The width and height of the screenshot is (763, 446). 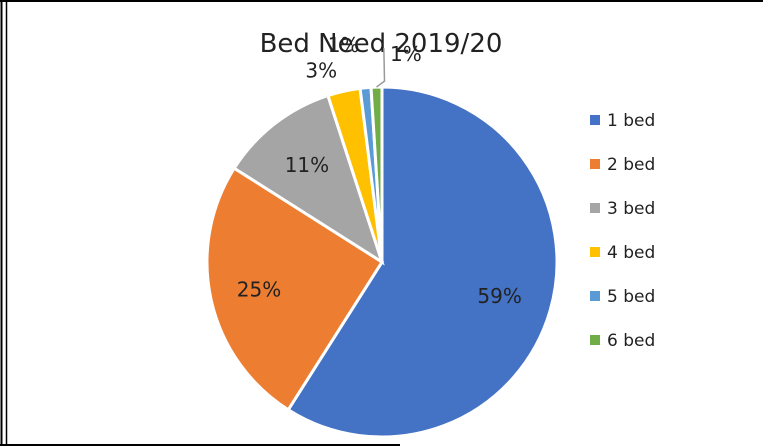 I want to click on legend-swatch-2-bed, so click(x=595, y=164).